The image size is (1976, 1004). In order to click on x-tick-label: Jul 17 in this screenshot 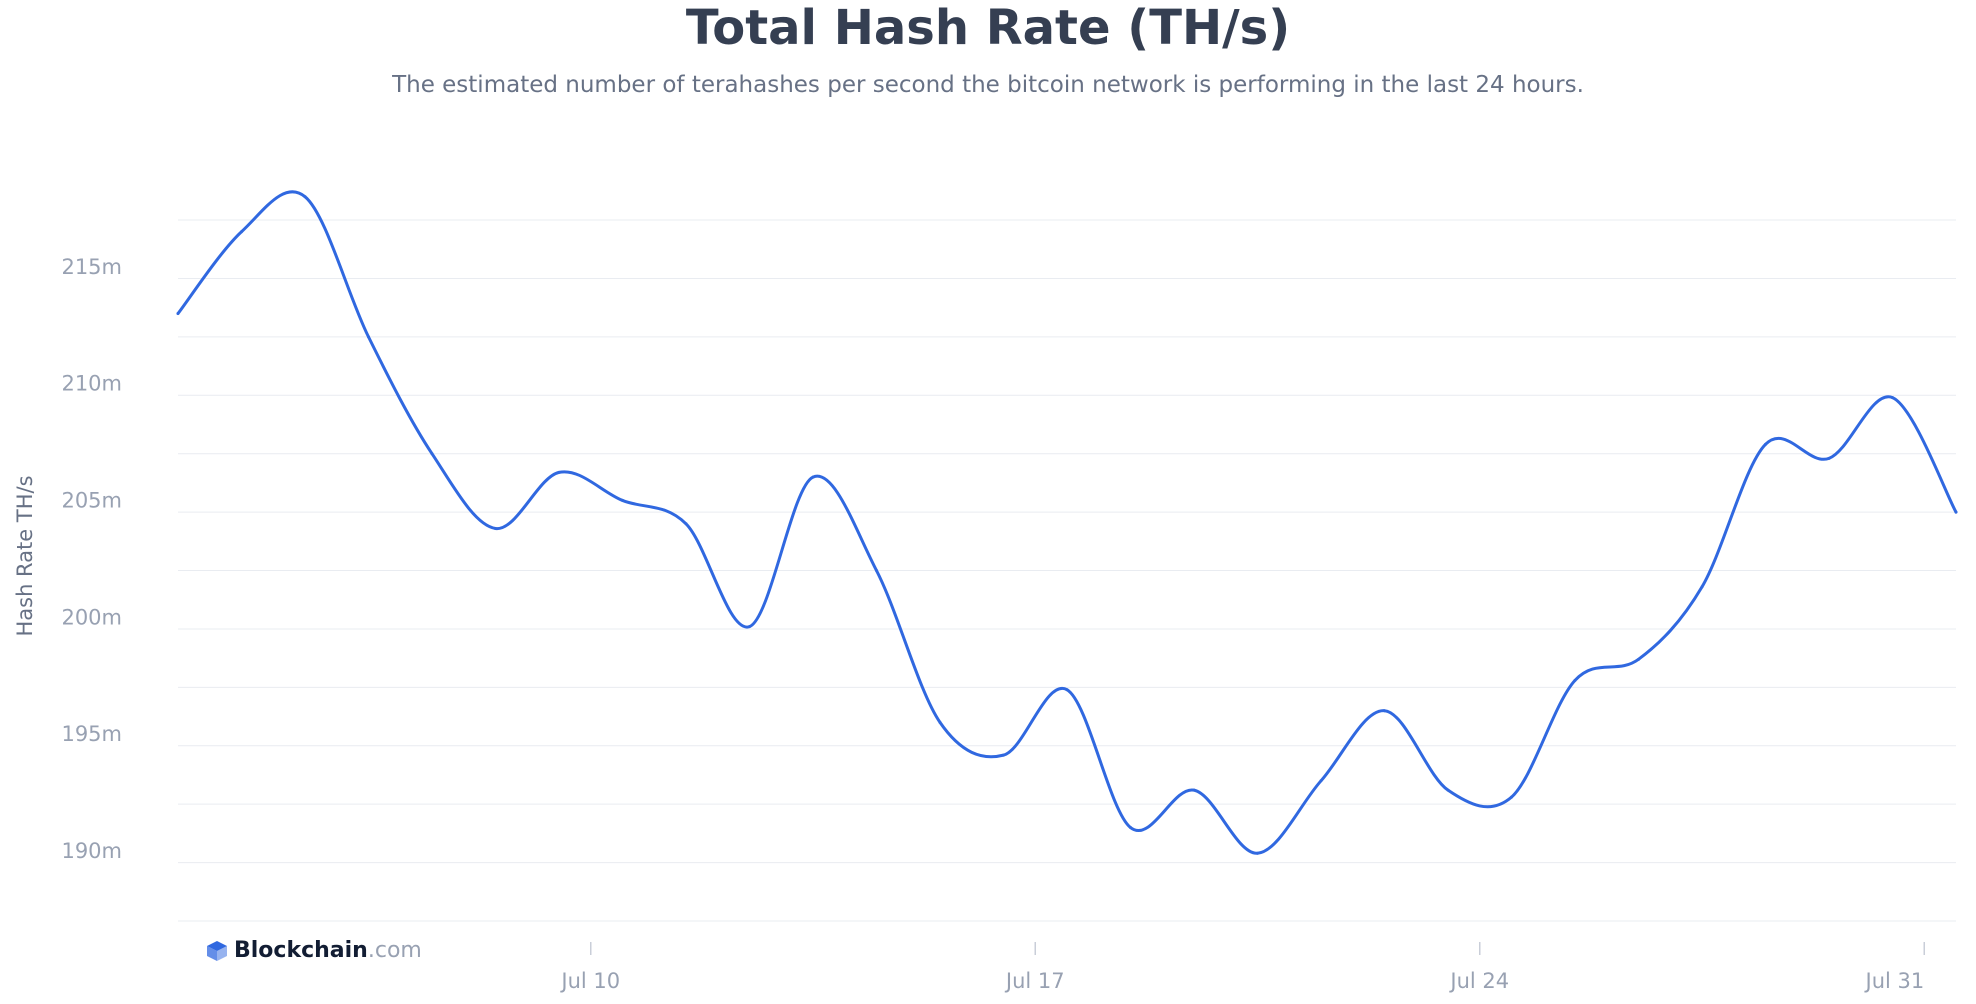, I will do `click(1034, 981)`.